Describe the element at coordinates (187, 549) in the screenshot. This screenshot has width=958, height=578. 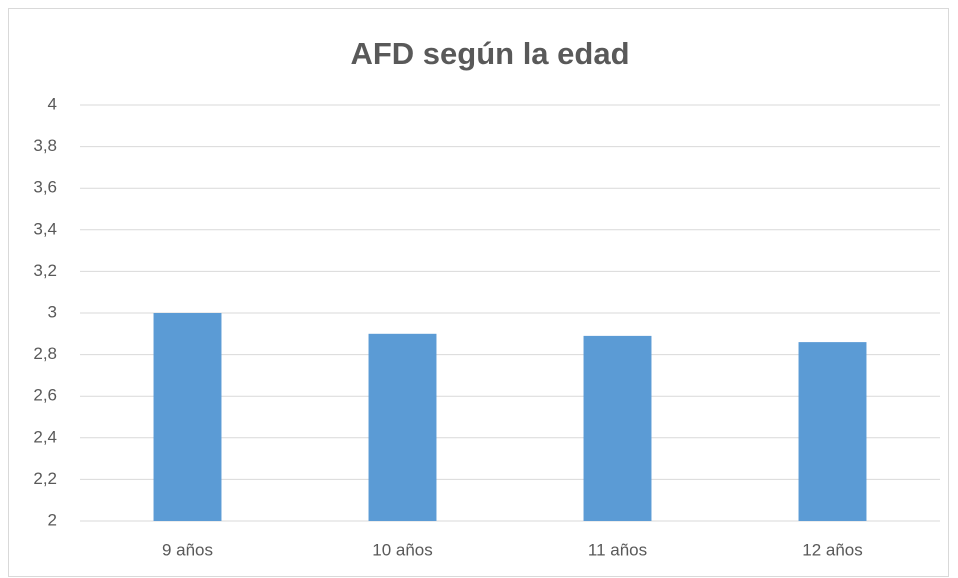
I see `x-tick-label: 9 años` at that location.